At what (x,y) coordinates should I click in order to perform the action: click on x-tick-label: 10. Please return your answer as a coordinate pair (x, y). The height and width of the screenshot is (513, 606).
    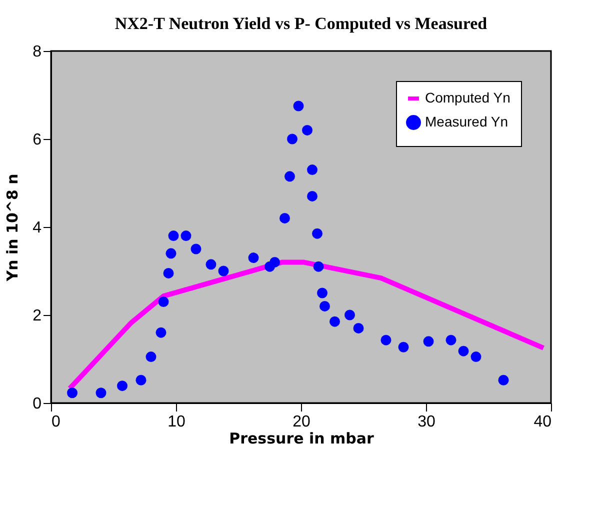
    Looking at the image, I should click on (177, 422).